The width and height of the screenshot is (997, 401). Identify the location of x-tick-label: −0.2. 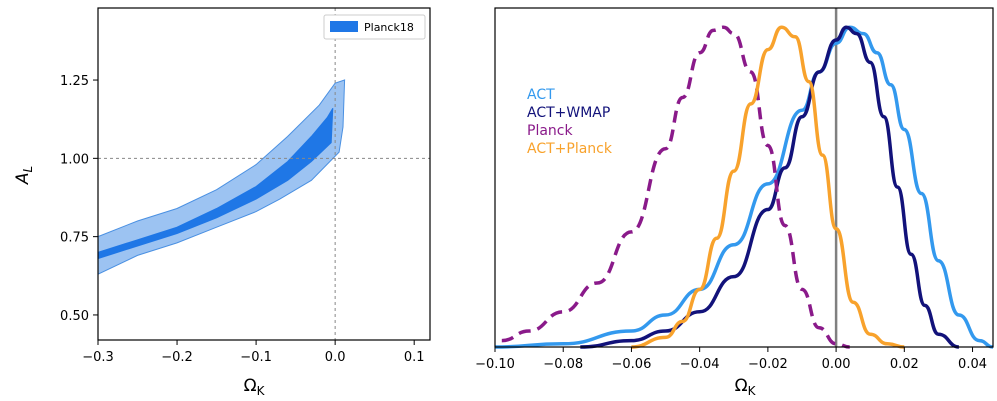
(177, 357).